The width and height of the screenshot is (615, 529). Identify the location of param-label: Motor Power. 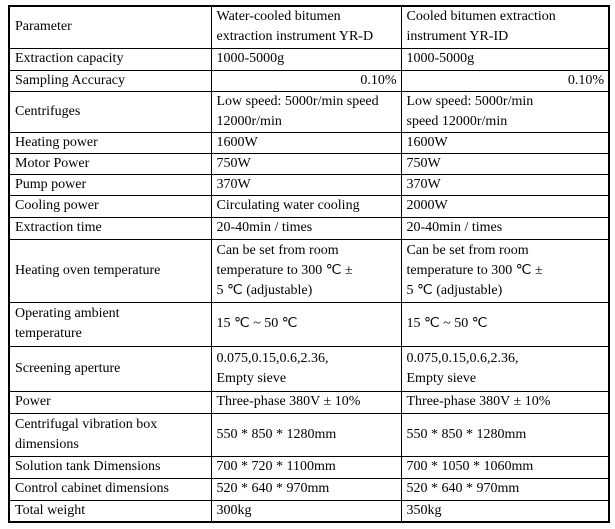
(110, 163).